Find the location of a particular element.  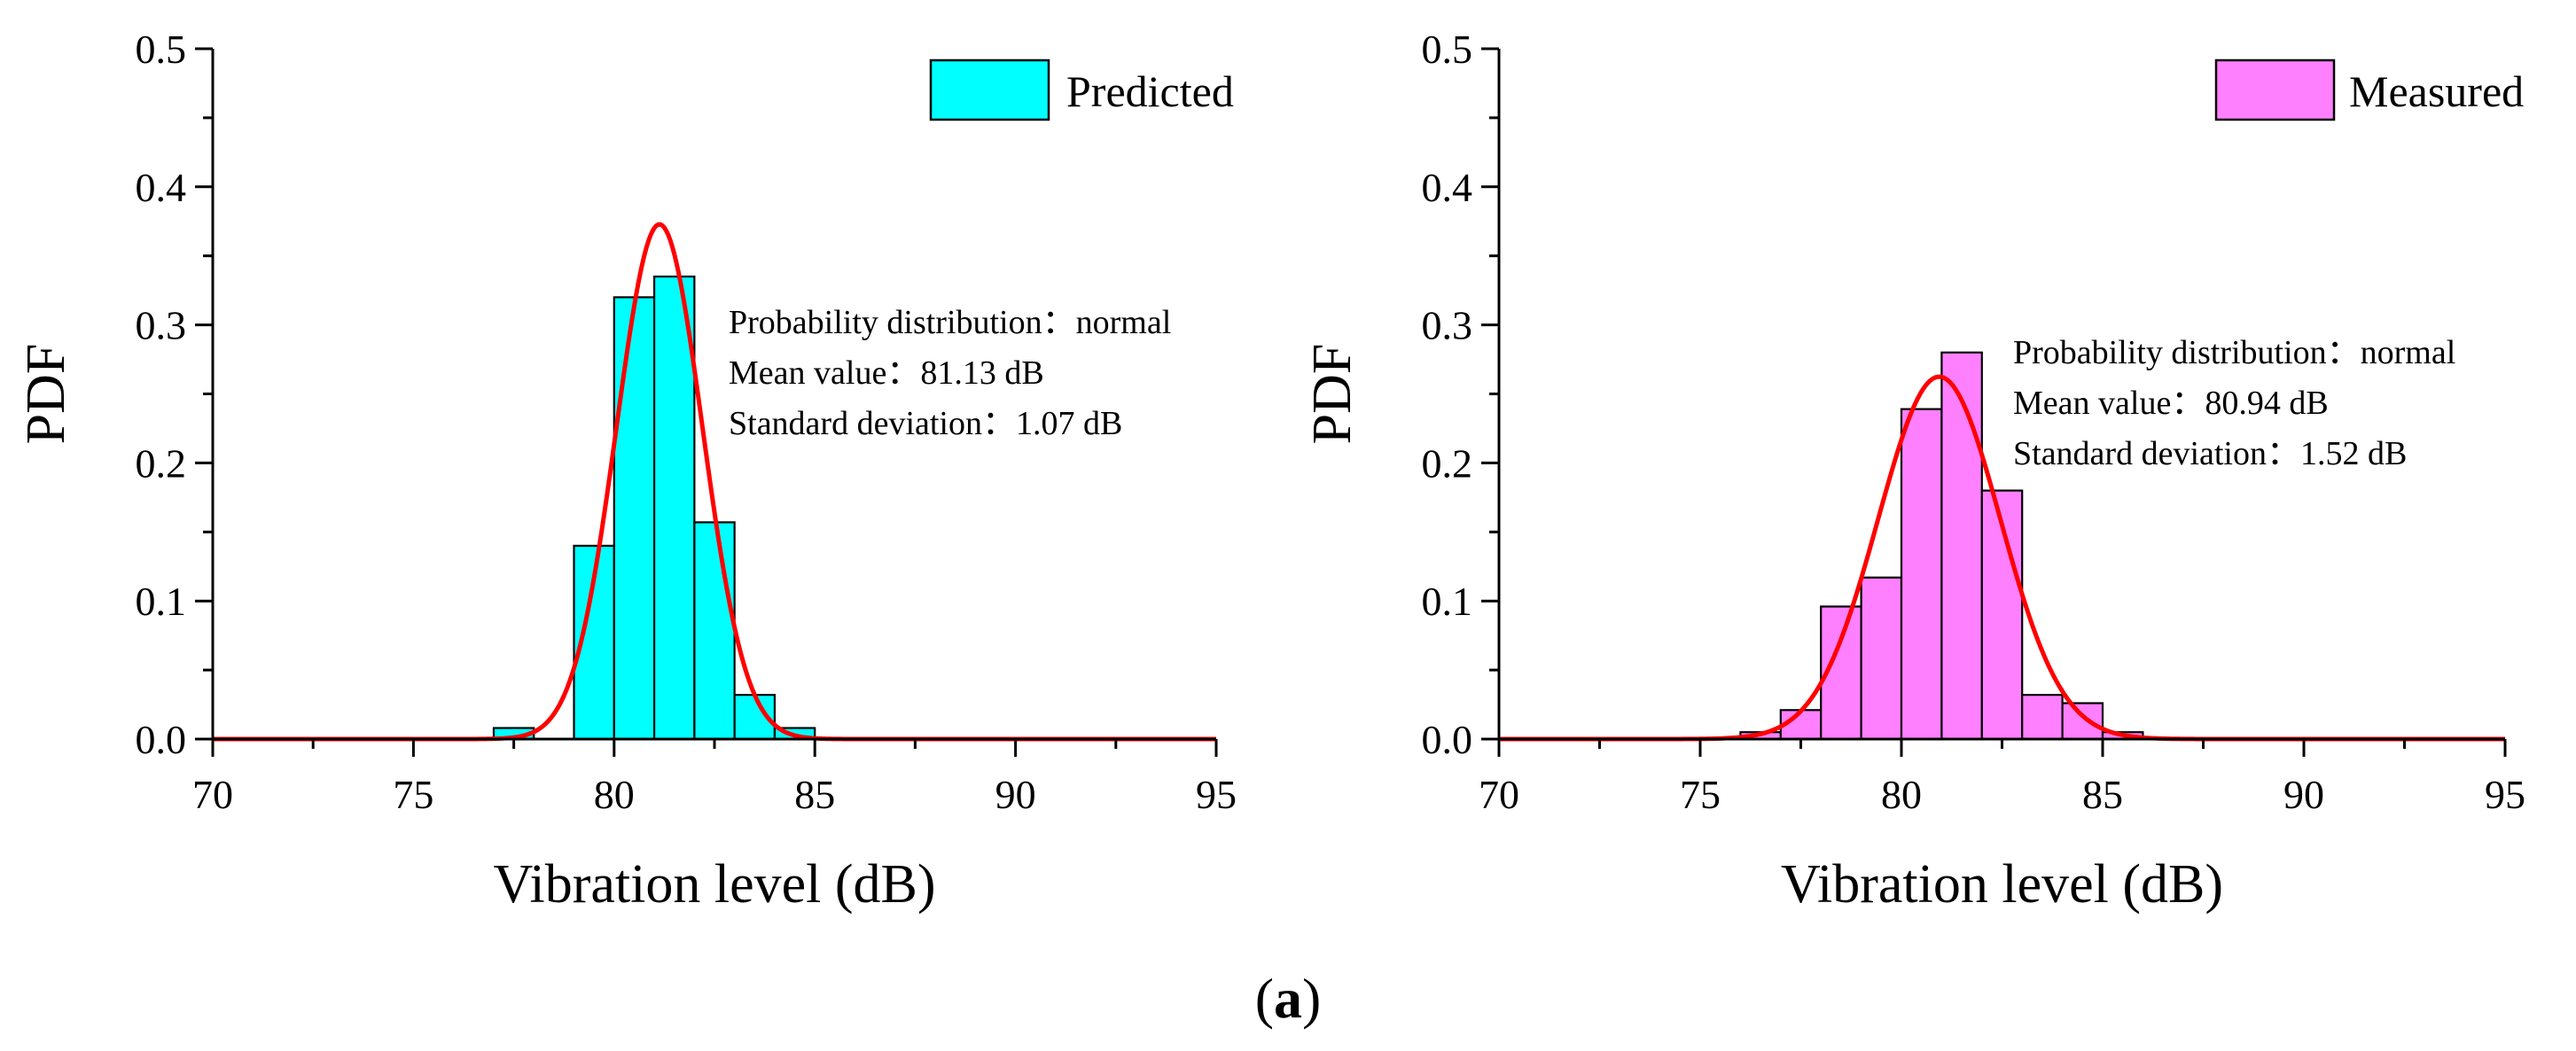

stat-value: 80.94 dB is located at coordinates (2266, 403).